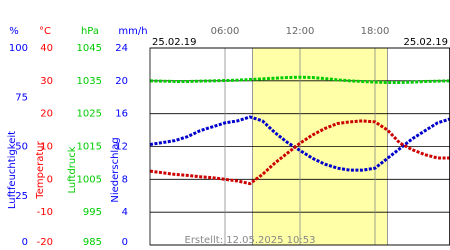 This screenshot has width=450, height=250. Describe the element at coordinates (21, 97) in the screenshot. I see `y-tick-label: 75` at that location.